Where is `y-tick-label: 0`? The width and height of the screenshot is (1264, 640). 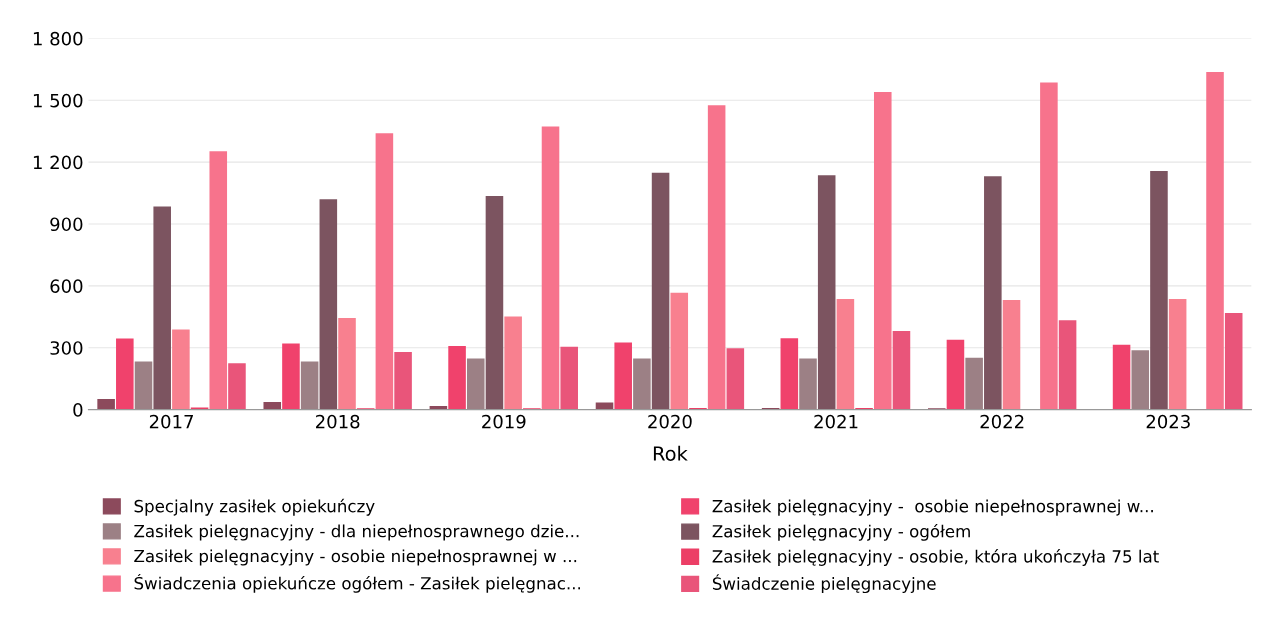 y-tick-label: 0 is located at coordinates (78, 410).